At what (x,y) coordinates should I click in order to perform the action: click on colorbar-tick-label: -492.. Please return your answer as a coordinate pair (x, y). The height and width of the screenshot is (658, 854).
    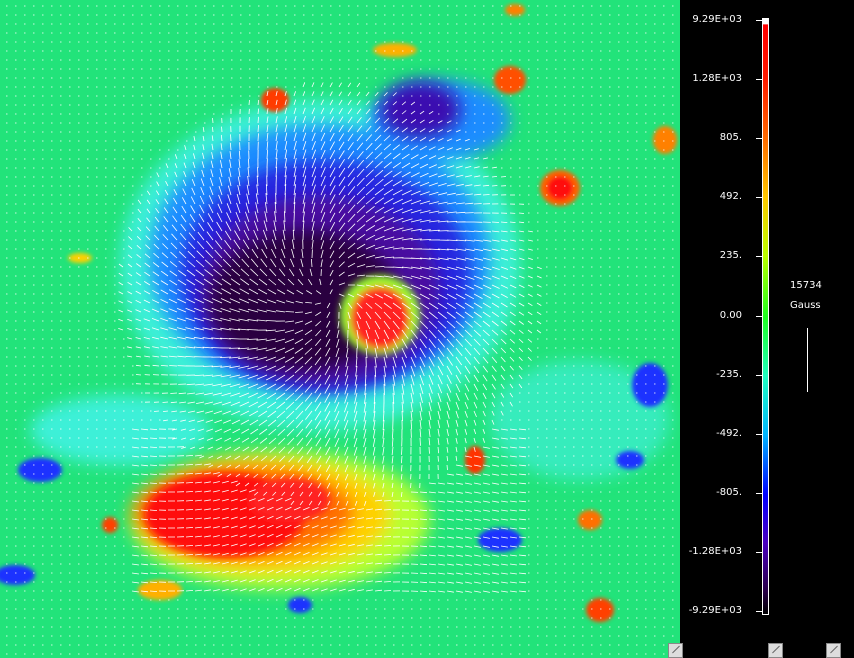
    Looking at the image, I should click on (729, 433).